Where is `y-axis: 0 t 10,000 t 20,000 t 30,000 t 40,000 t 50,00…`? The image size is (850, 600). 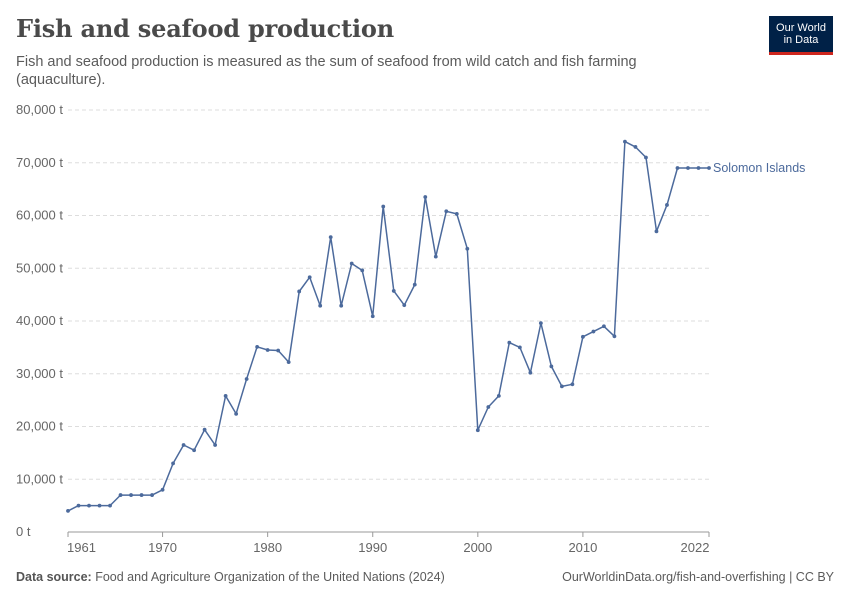 y-axis: 0 t 10,000 t 20,000 t 30,000 t 40,000 t 50,00… is located at coordinates (39, 320).